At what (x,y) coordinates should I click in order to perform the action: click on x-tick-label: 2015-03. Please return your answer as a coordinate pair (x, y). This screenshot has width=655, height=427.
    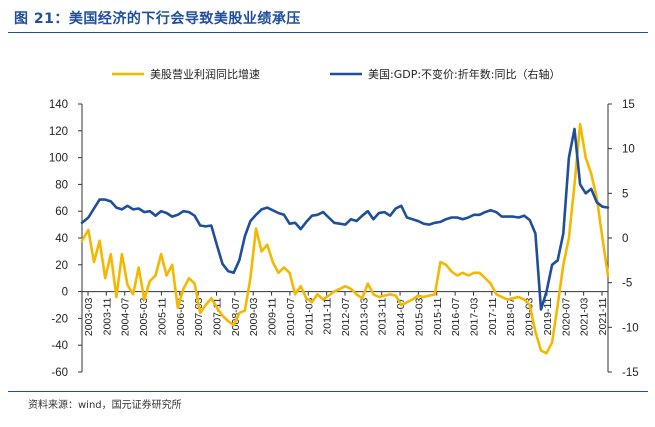
    Looking at the image, I should click on (419, 316).